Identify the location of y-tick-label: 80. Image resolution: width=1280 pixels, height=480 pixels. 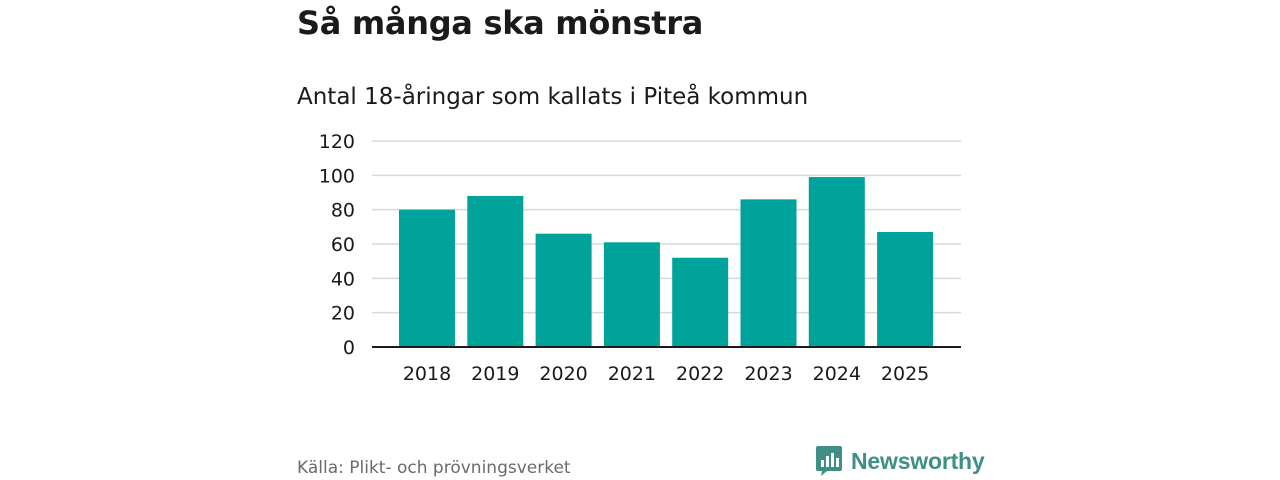
(343, 211).